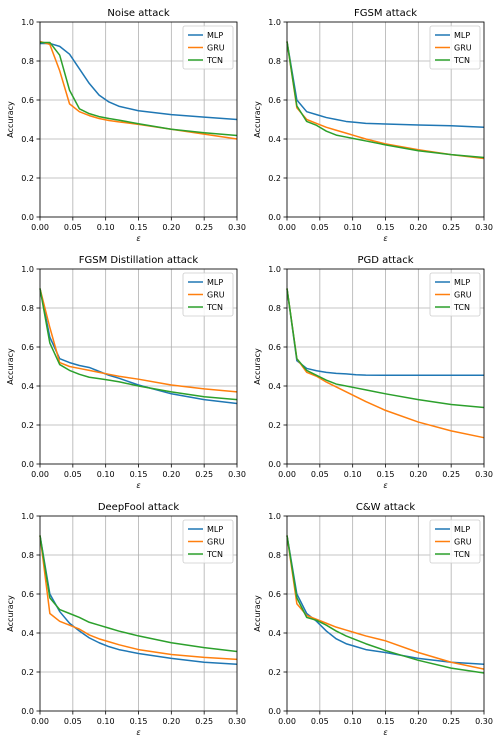 The image size is (498, 747). What do you see at coordinates (385, 13) in the screenshot?
I see `chart-title: FGSM attack` at bounding box center [385, 13].